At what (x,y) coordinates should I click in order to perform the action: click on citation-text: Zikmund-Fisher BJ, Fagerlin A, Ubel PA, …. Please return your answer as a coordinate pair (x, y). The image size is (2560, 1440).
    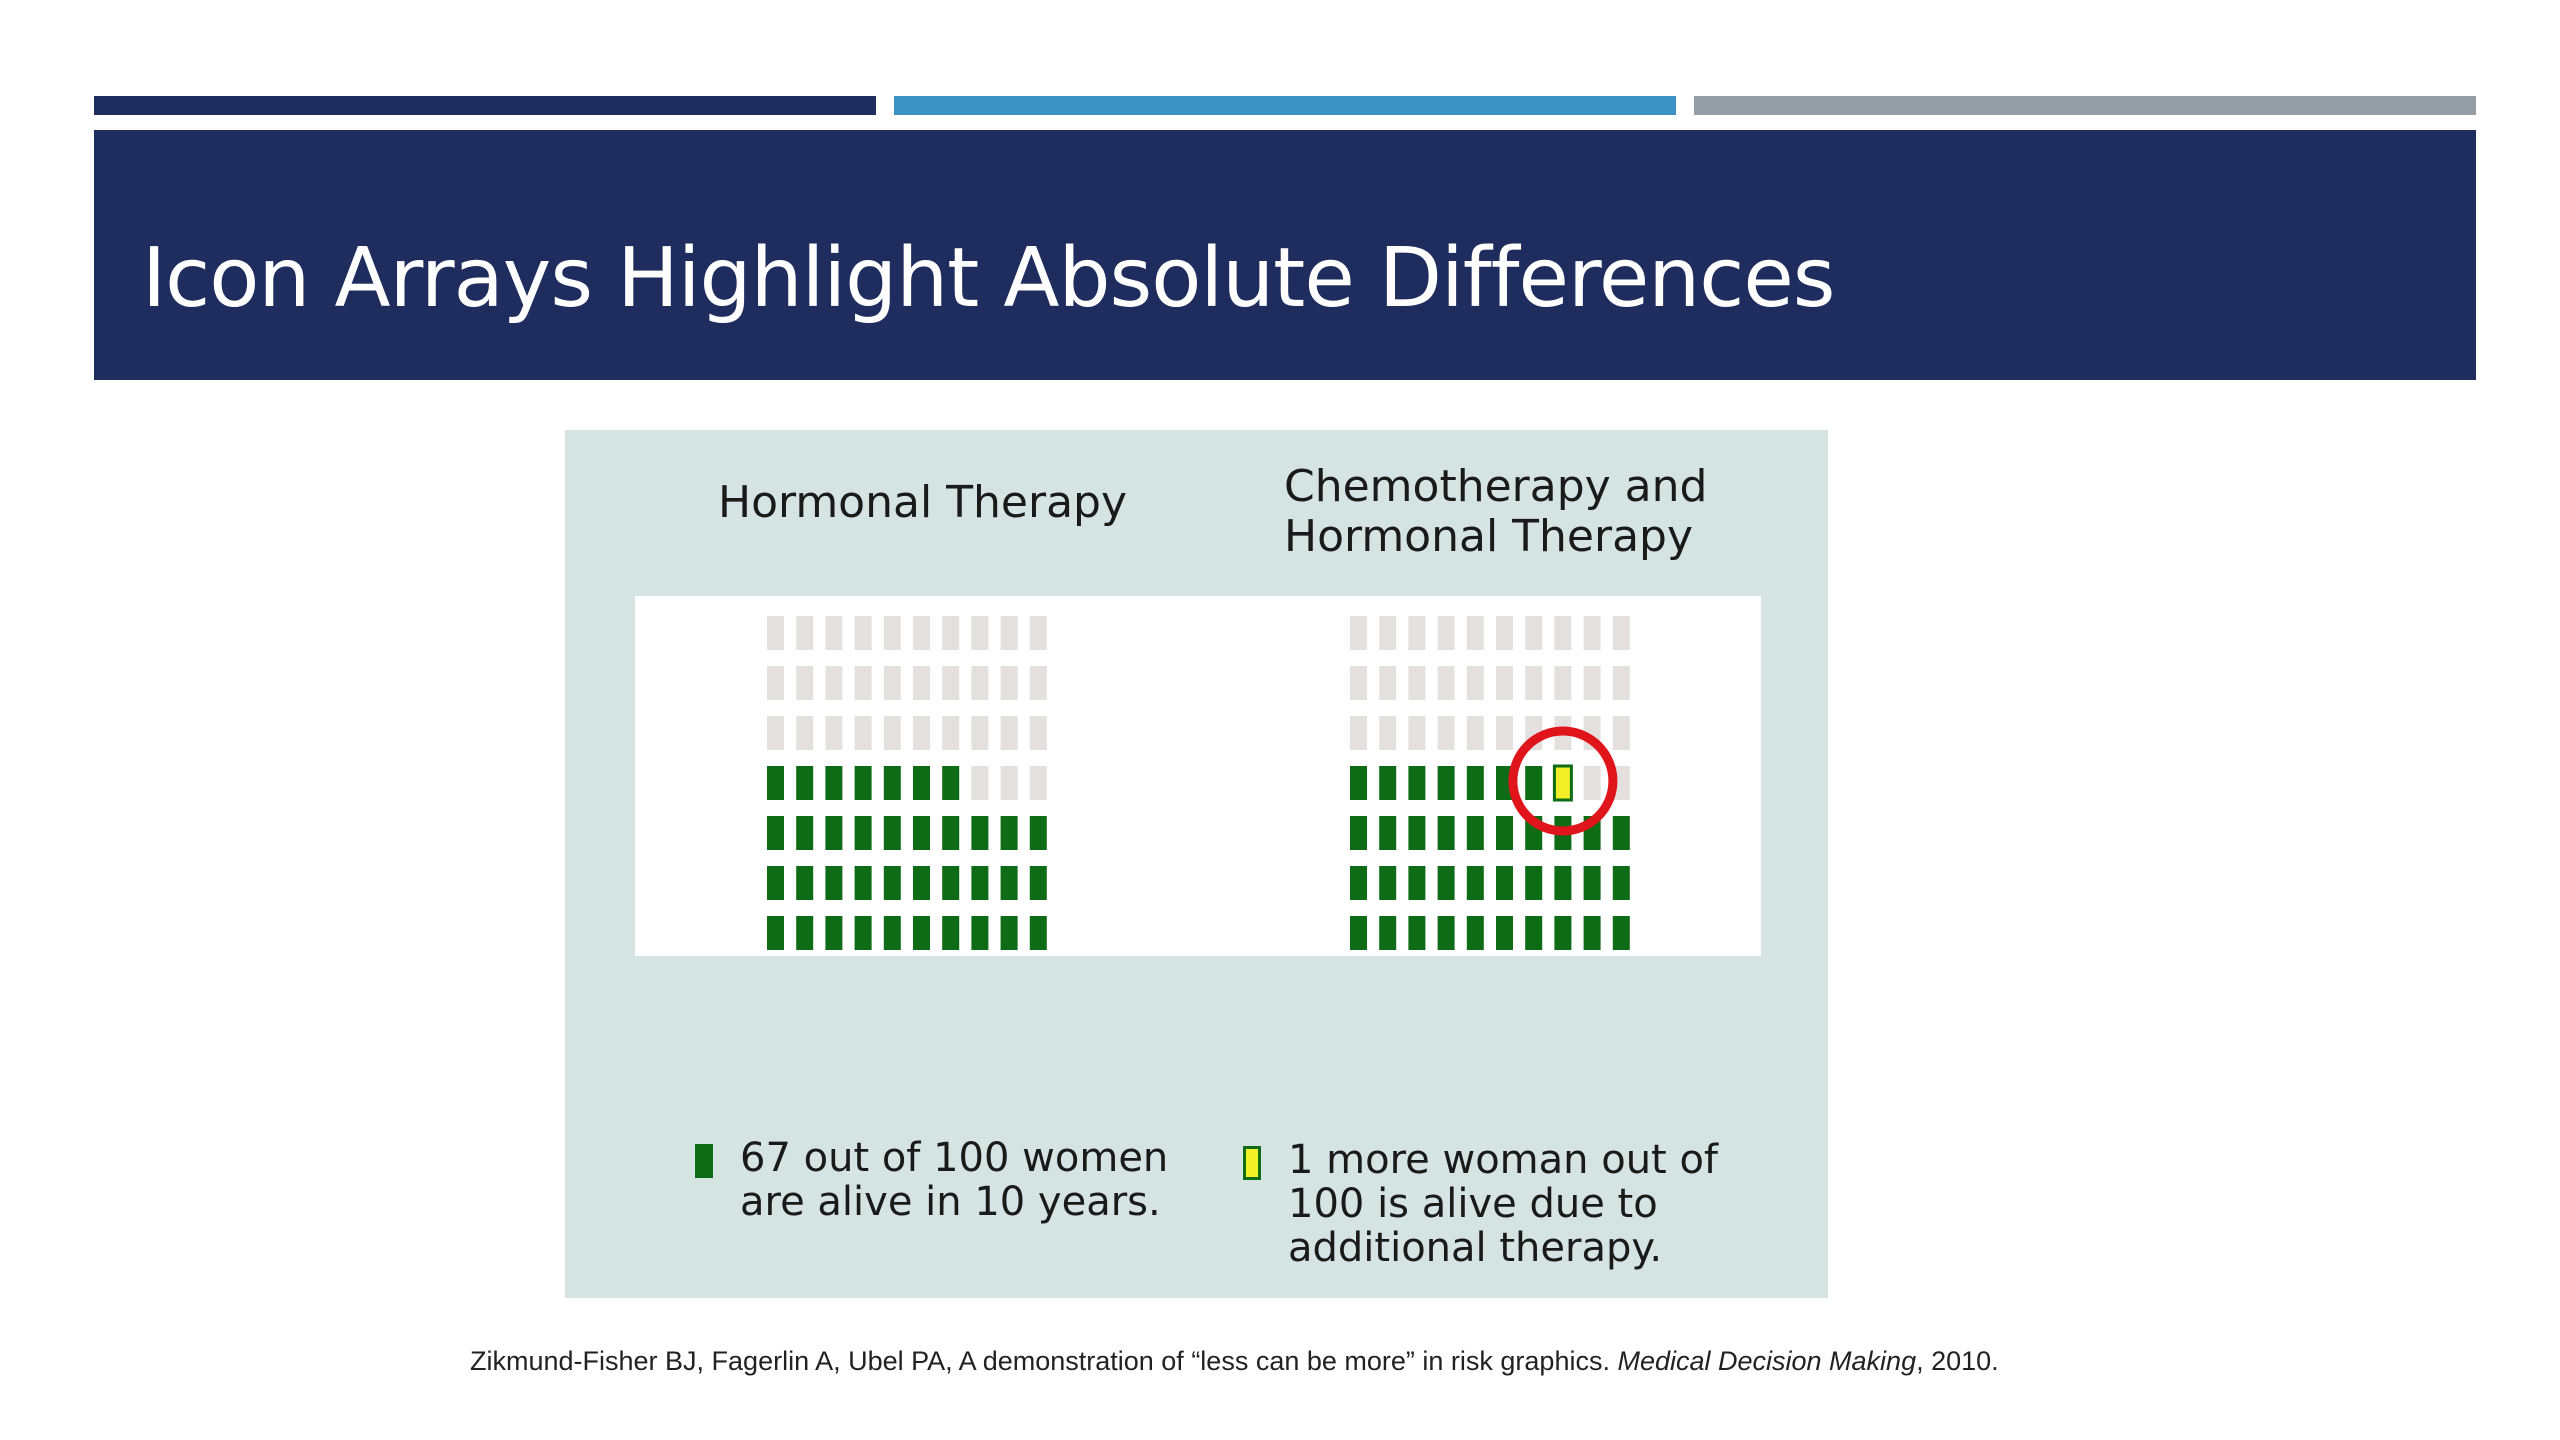
    Looking at the image, I should click on (1044, 1361).